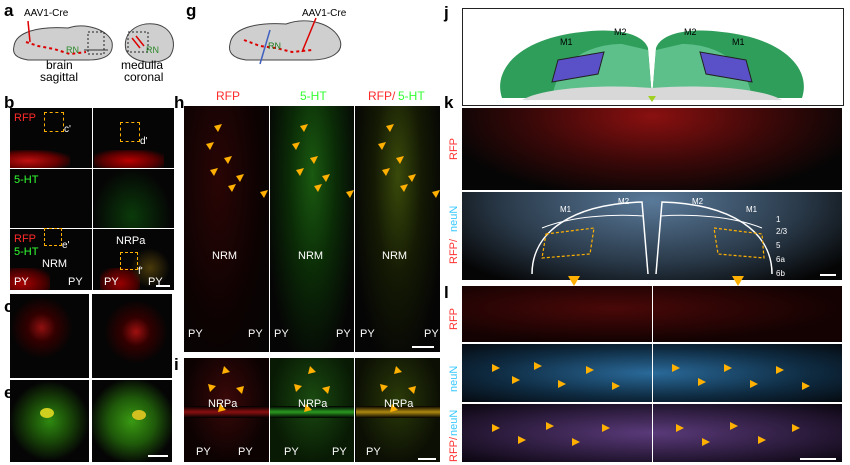 This screenshot has height=465, width=850. I want to click on brain-sagittal-schematic-g, so click(285, 41).